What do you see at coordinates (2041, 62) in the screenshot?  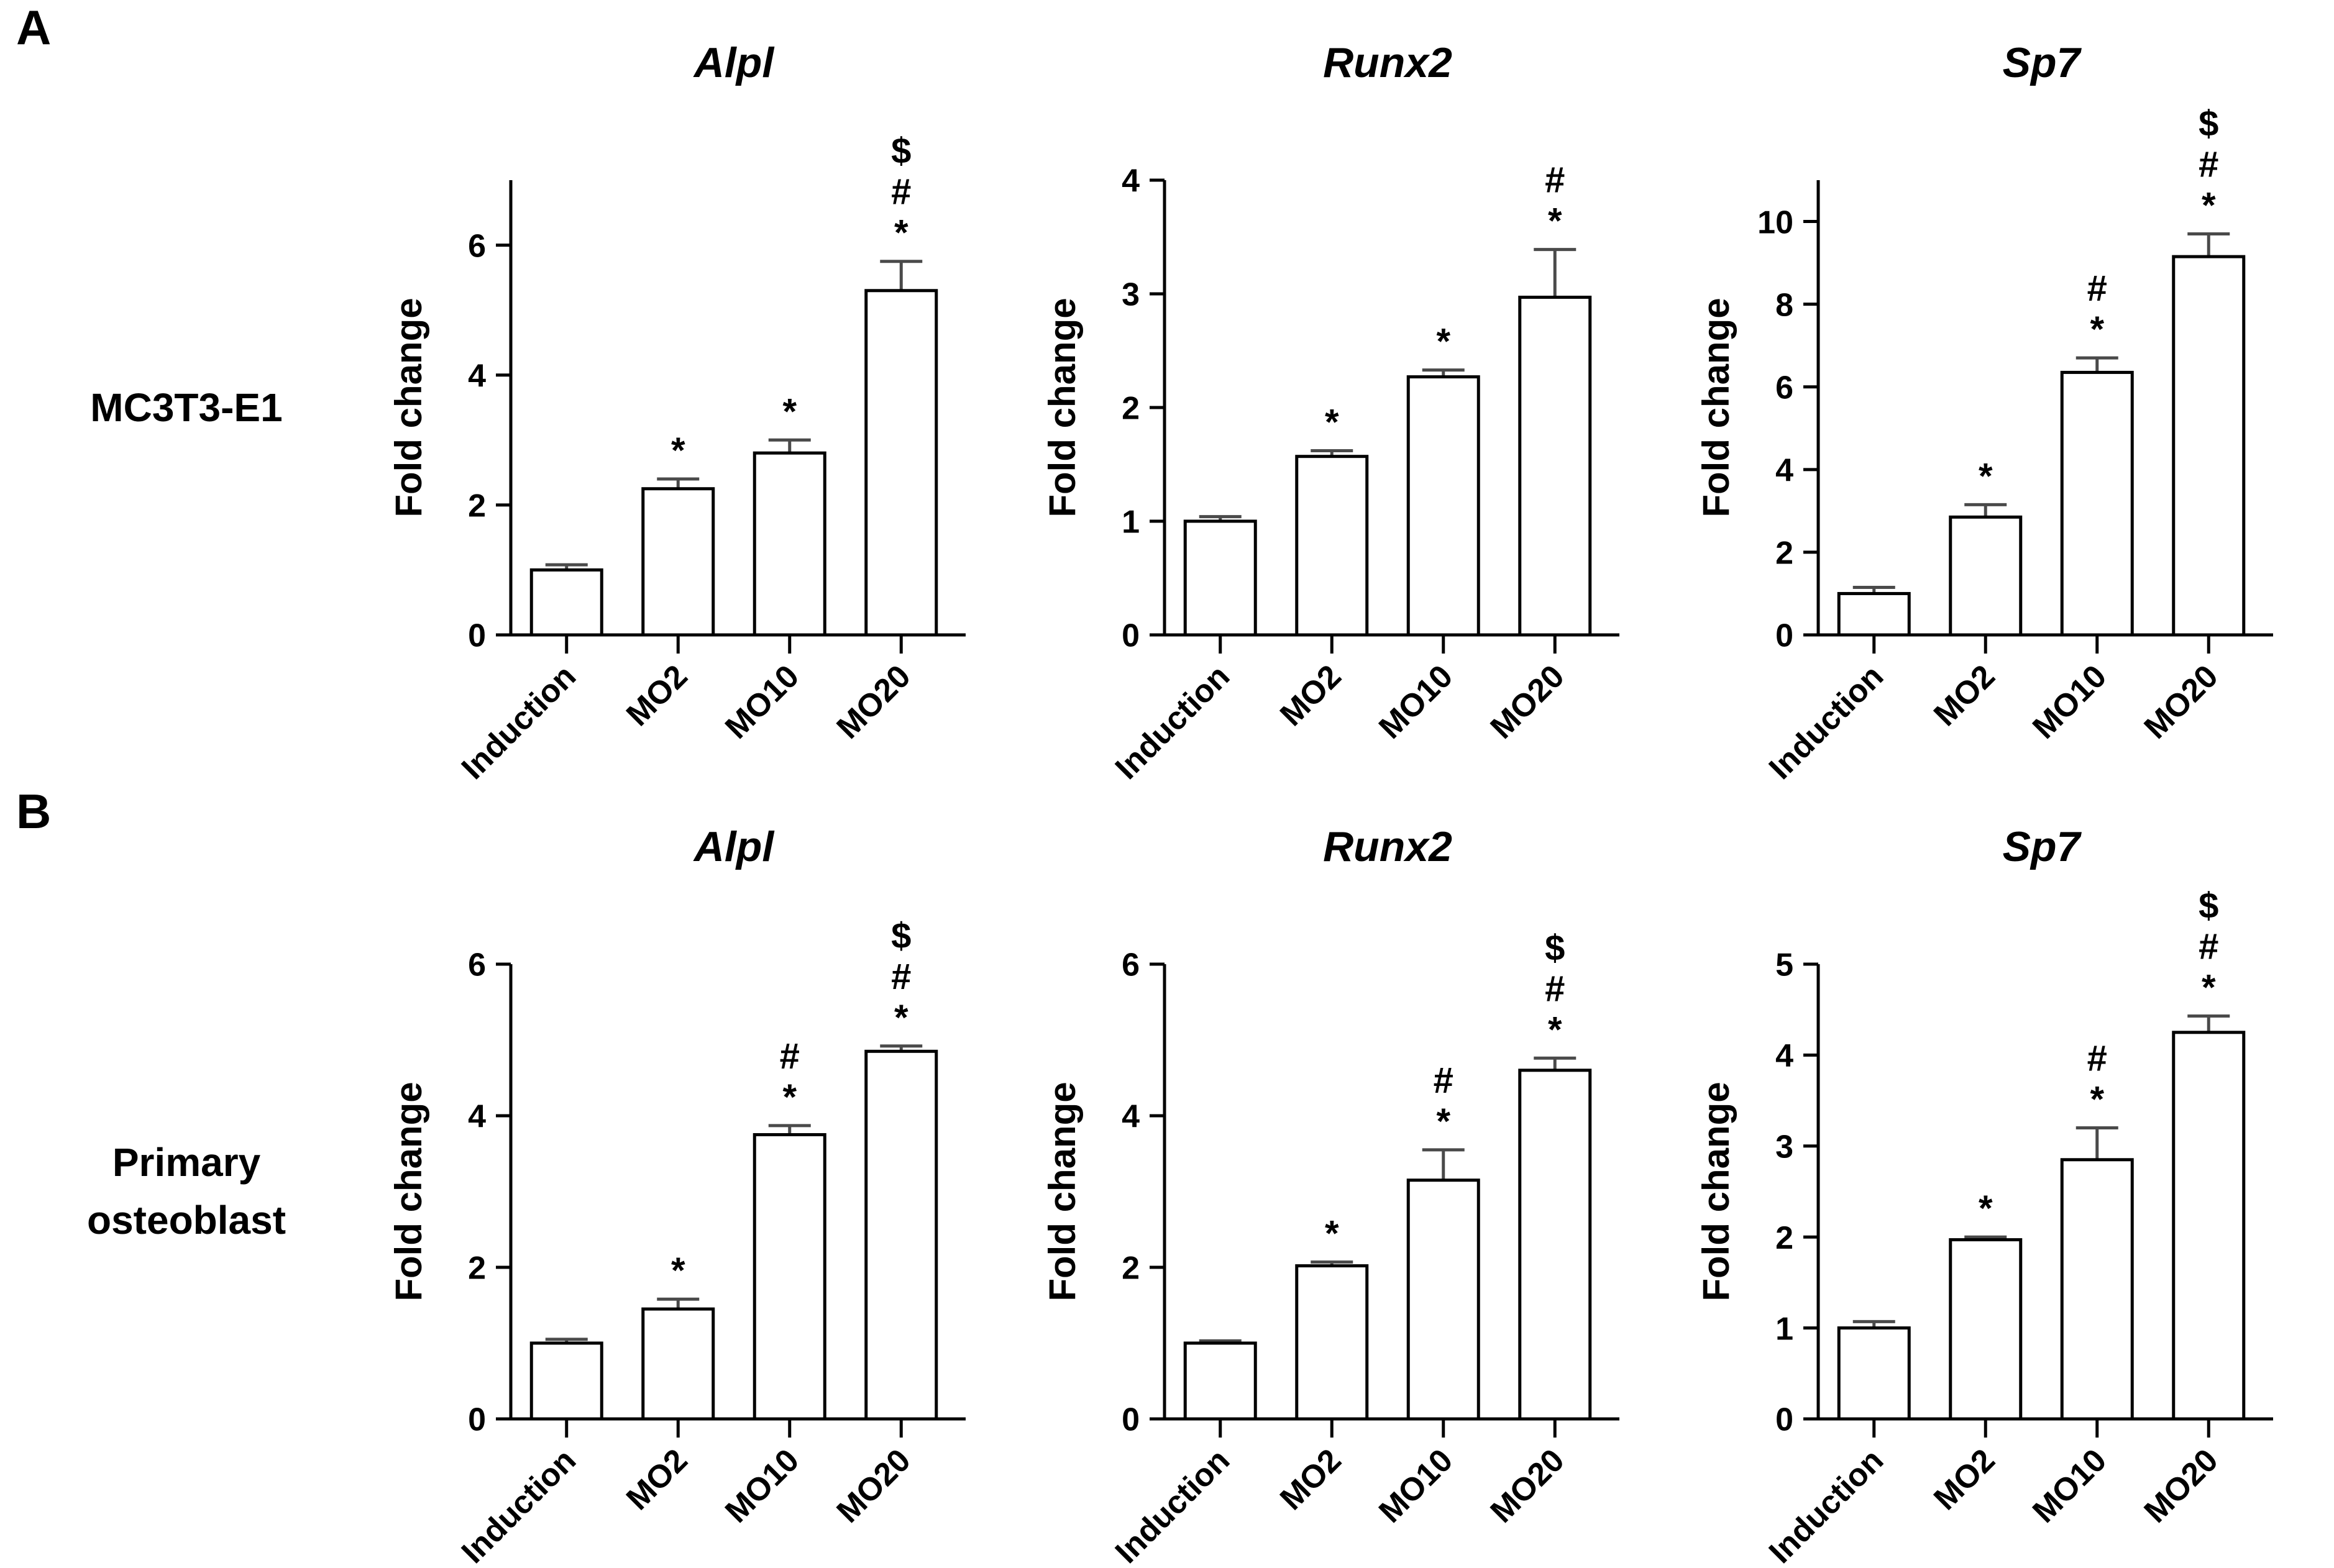 I see `chart-title: Sp7` at bounding box center [2041, 62].